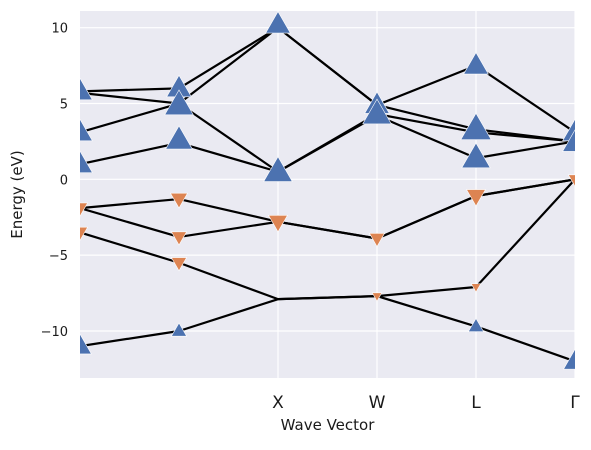 The image size is (591, 450). I want to click on x-tick-label: L, so click(476, 403).